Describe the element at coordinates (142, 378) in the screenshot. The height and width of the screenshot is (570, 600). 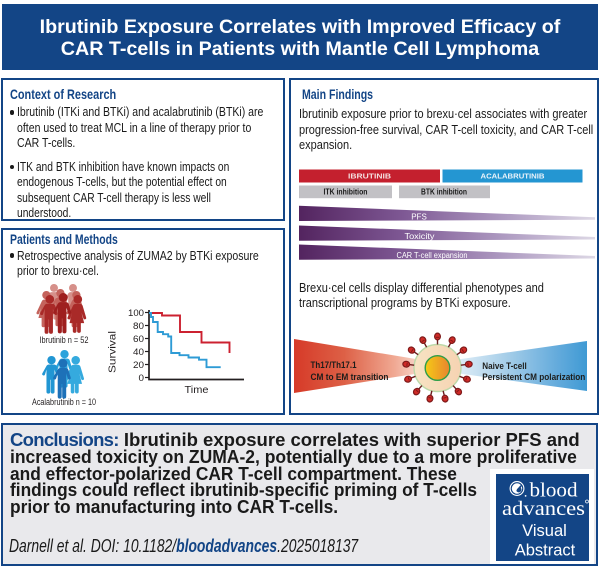
I see `svg-text: 0` at that location.